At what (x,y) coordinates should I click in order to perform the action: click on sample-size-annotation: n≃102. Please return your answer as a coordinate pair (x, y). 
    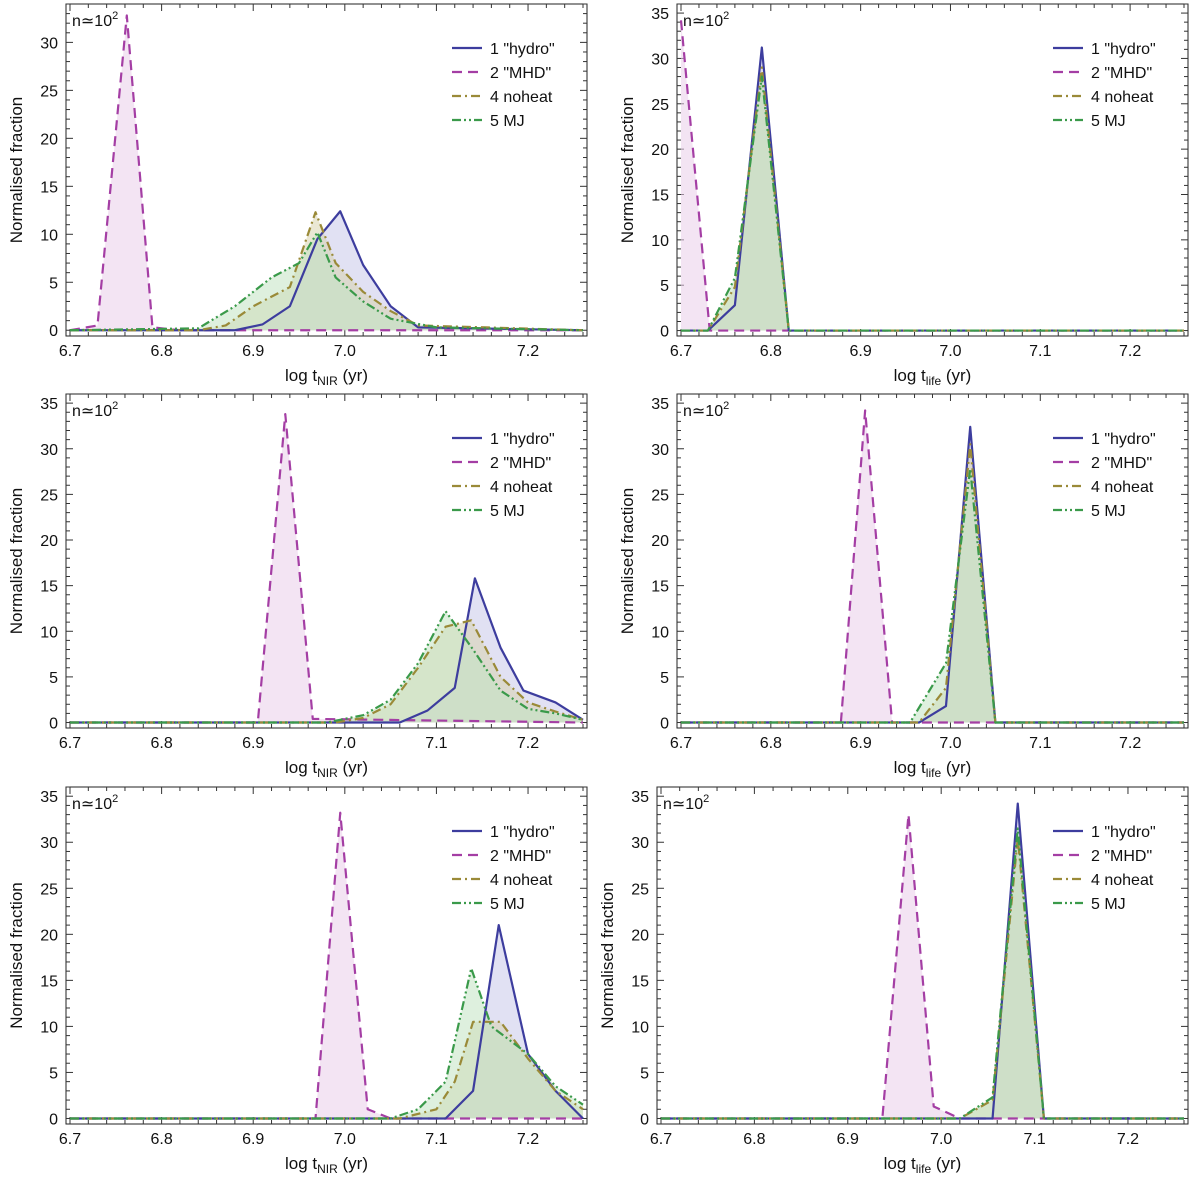
    Looking at the image, I should click on (706, 410).